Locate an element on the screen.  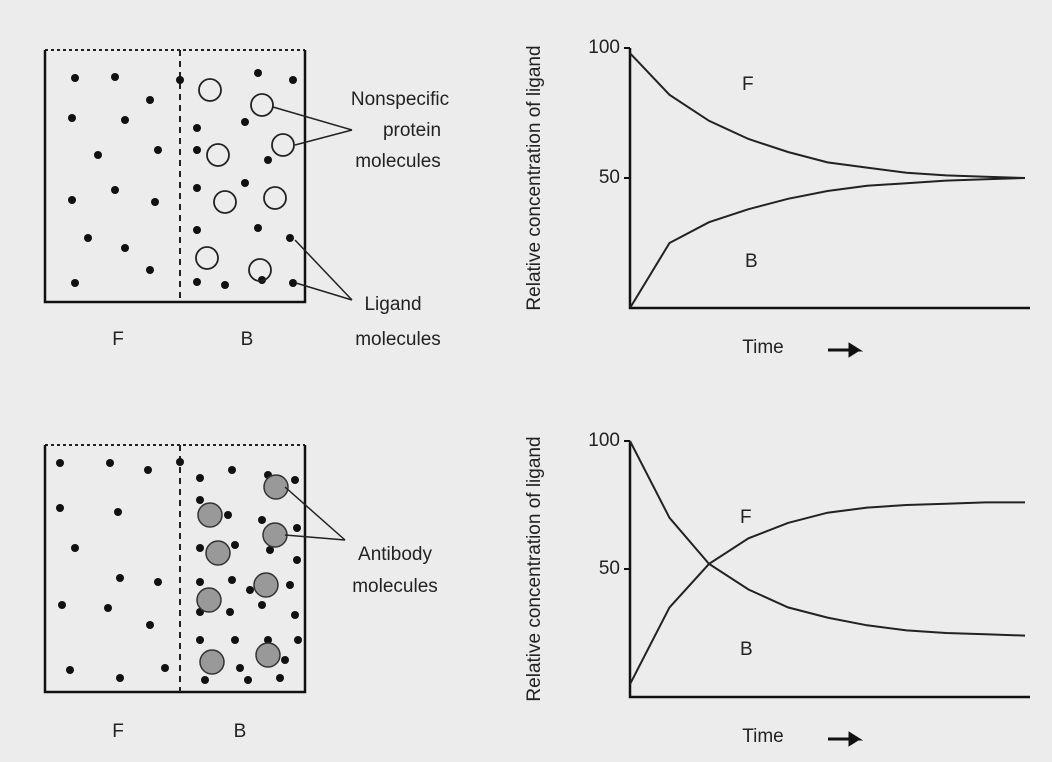
callout: Nonspecific is located at coordinates (400, 99).